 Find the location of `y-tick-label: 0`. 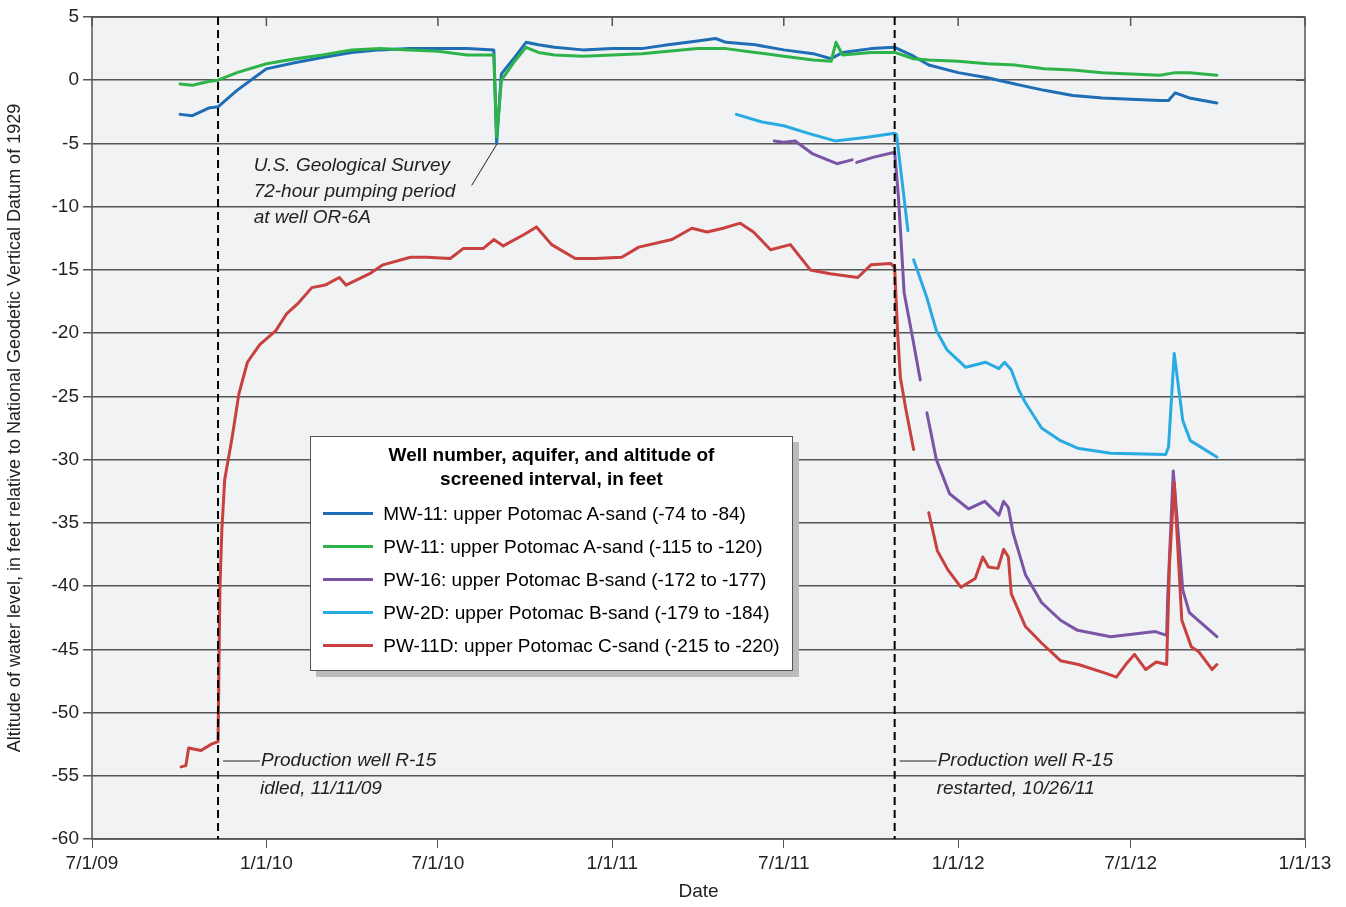

y-tick-label: 0 is located at coordinates (73, 79).